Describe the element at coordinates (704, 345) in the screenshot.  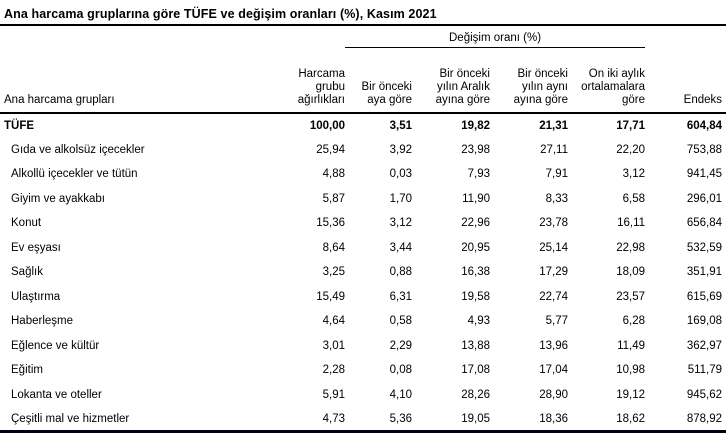
I see `cell-value: 362,97` at that location.